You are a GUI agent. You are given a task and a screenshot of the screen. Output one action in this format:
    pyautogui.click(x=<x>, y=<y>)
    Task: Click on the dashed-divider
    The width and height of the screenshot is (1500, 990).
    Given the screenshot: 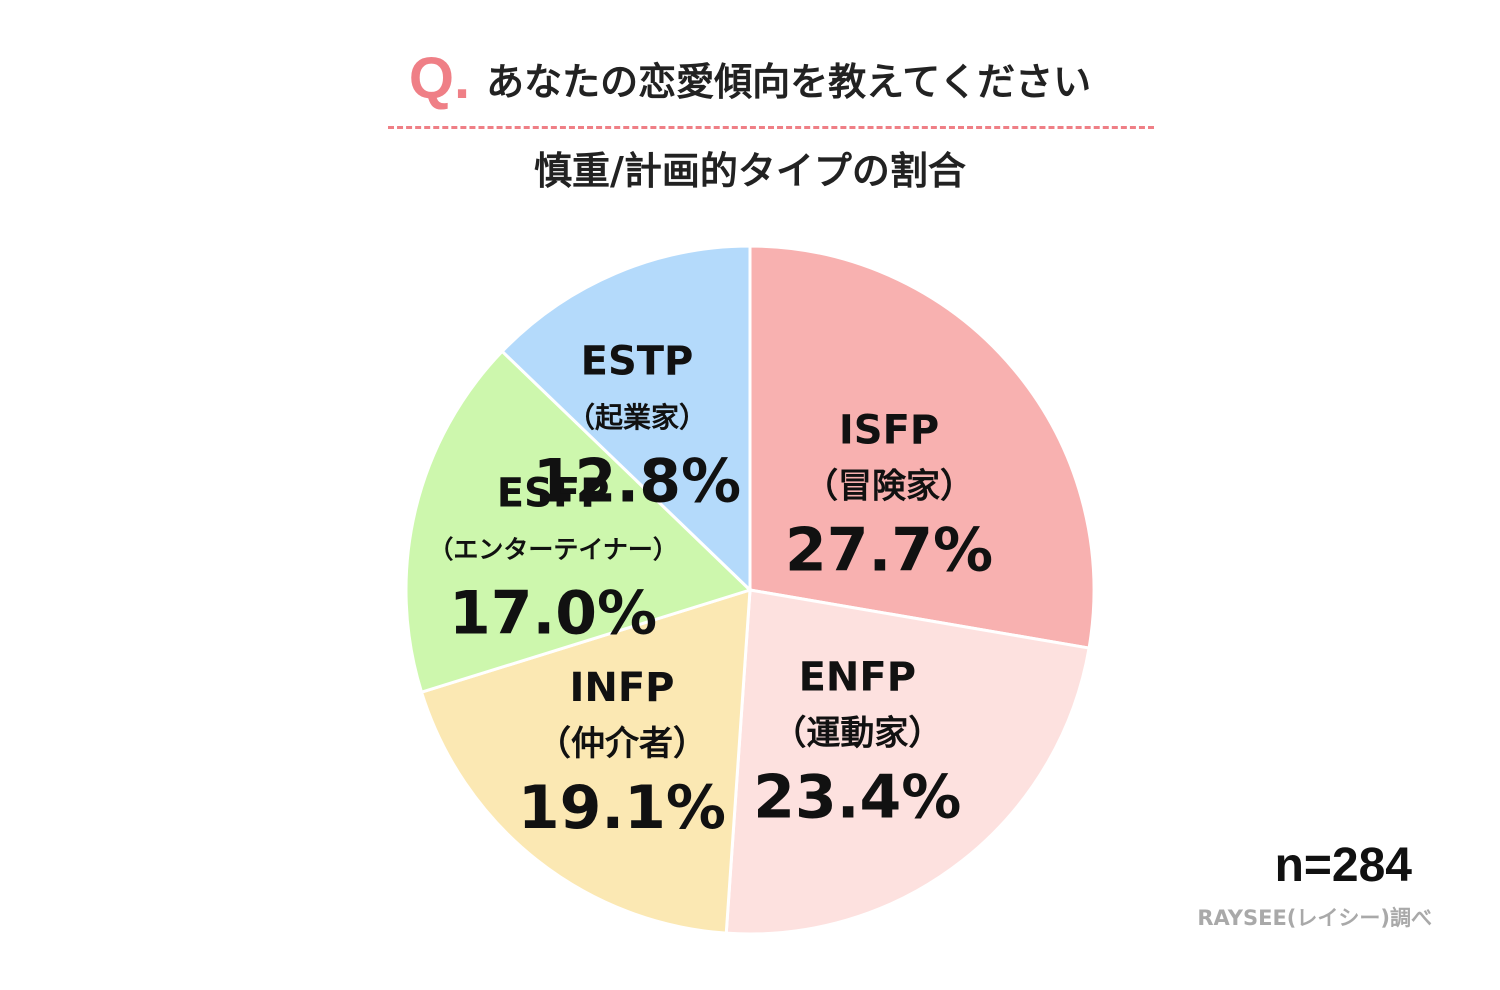 What is the action you would take?
    pyautogui.click(x=771, y=127)
    